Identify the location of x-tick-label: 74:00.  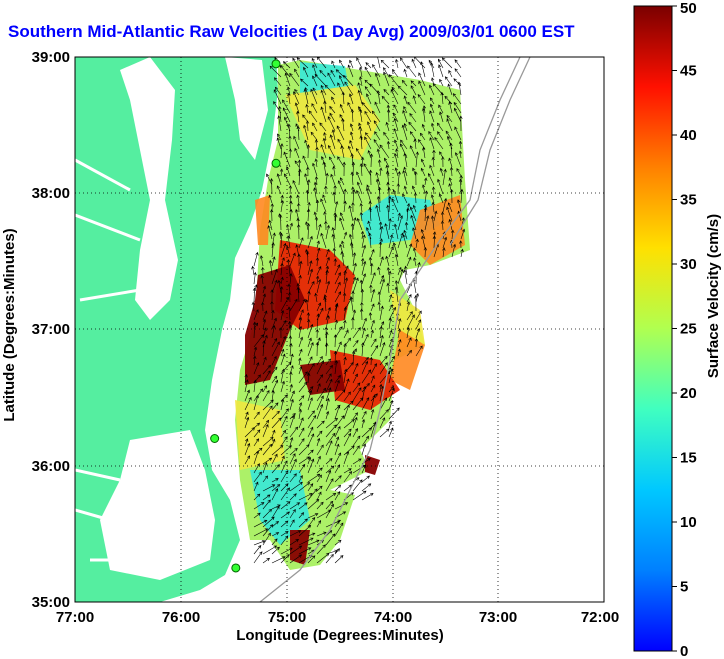
(393, 617).